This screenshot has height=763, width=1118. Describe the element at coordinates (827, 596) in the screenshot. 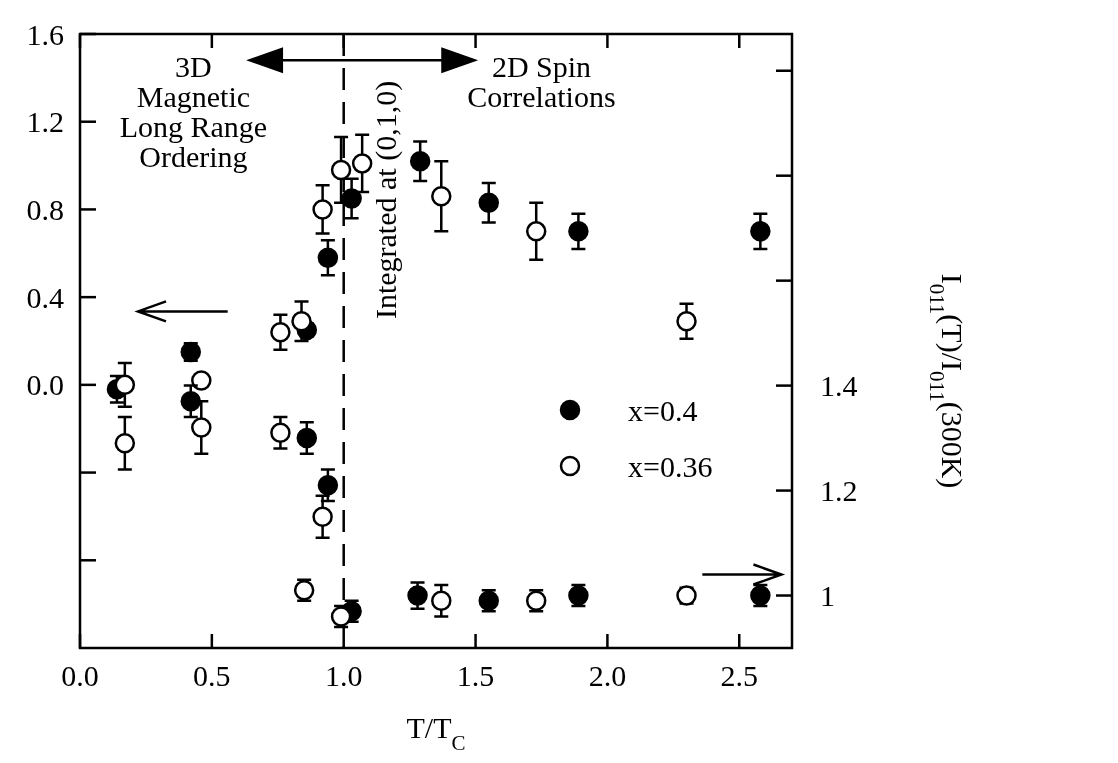

I see `y2-tick-label: 1` at that location.